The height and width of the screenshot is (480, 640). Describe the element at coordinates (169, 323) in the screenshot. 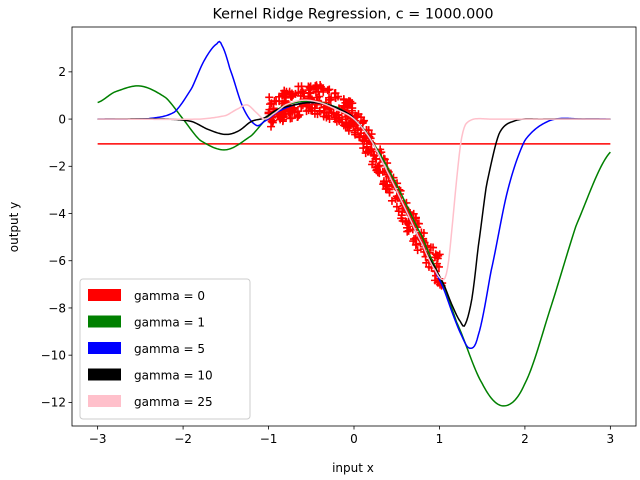

I see `legend-label: gamma = 1` at that location.